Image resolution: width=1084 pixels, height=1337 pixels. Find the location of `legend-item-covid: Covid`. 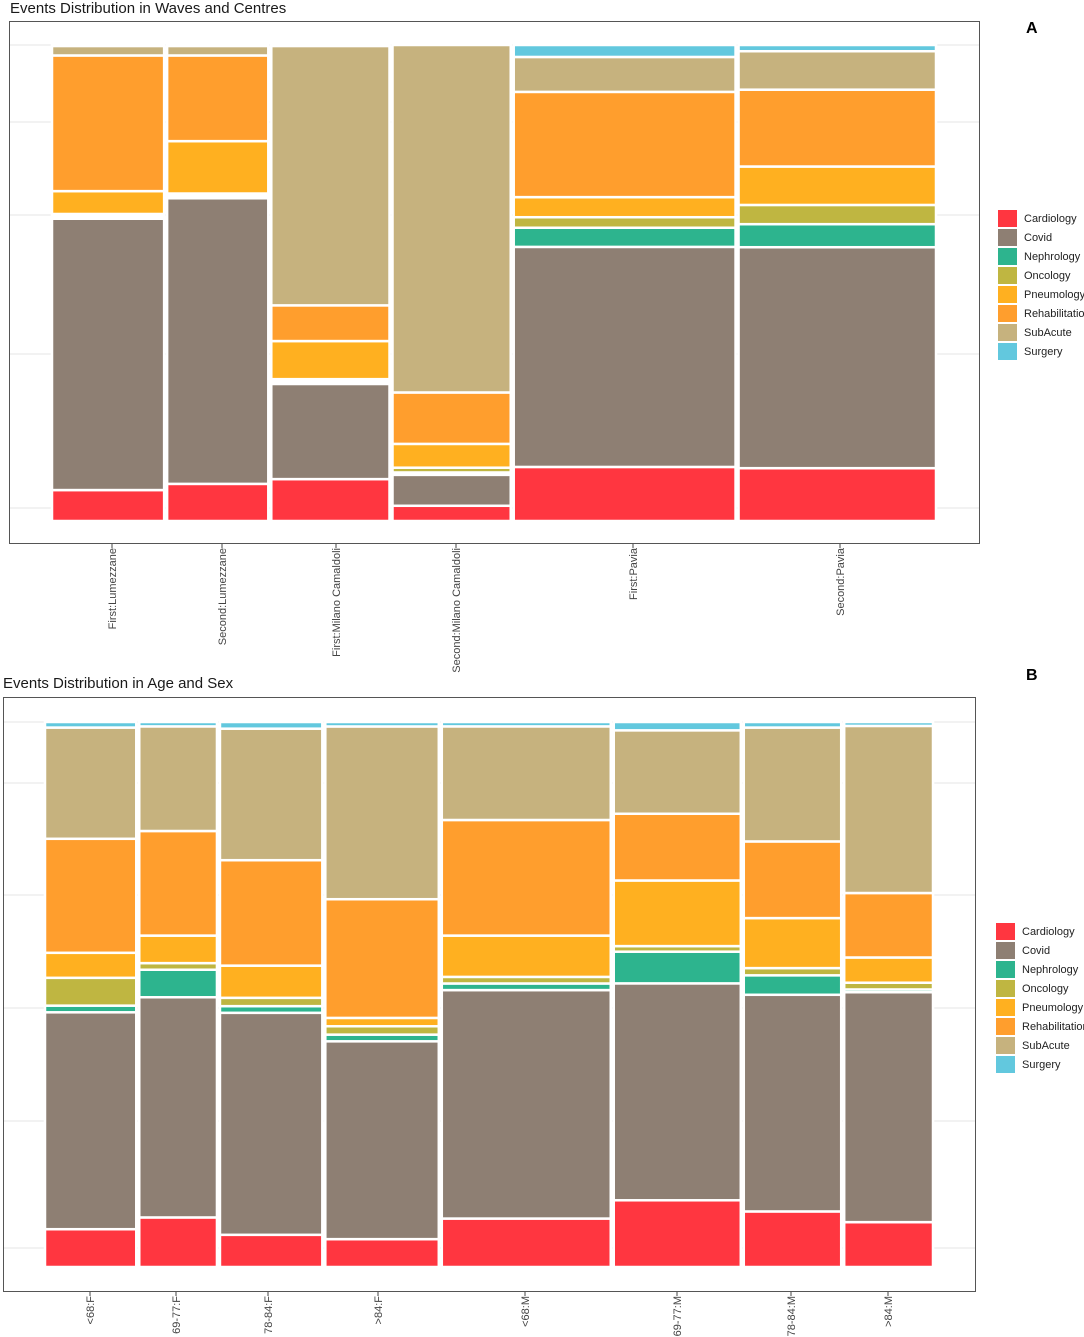

legend-item-covid: Covid is located at coordinates (1040, 950).